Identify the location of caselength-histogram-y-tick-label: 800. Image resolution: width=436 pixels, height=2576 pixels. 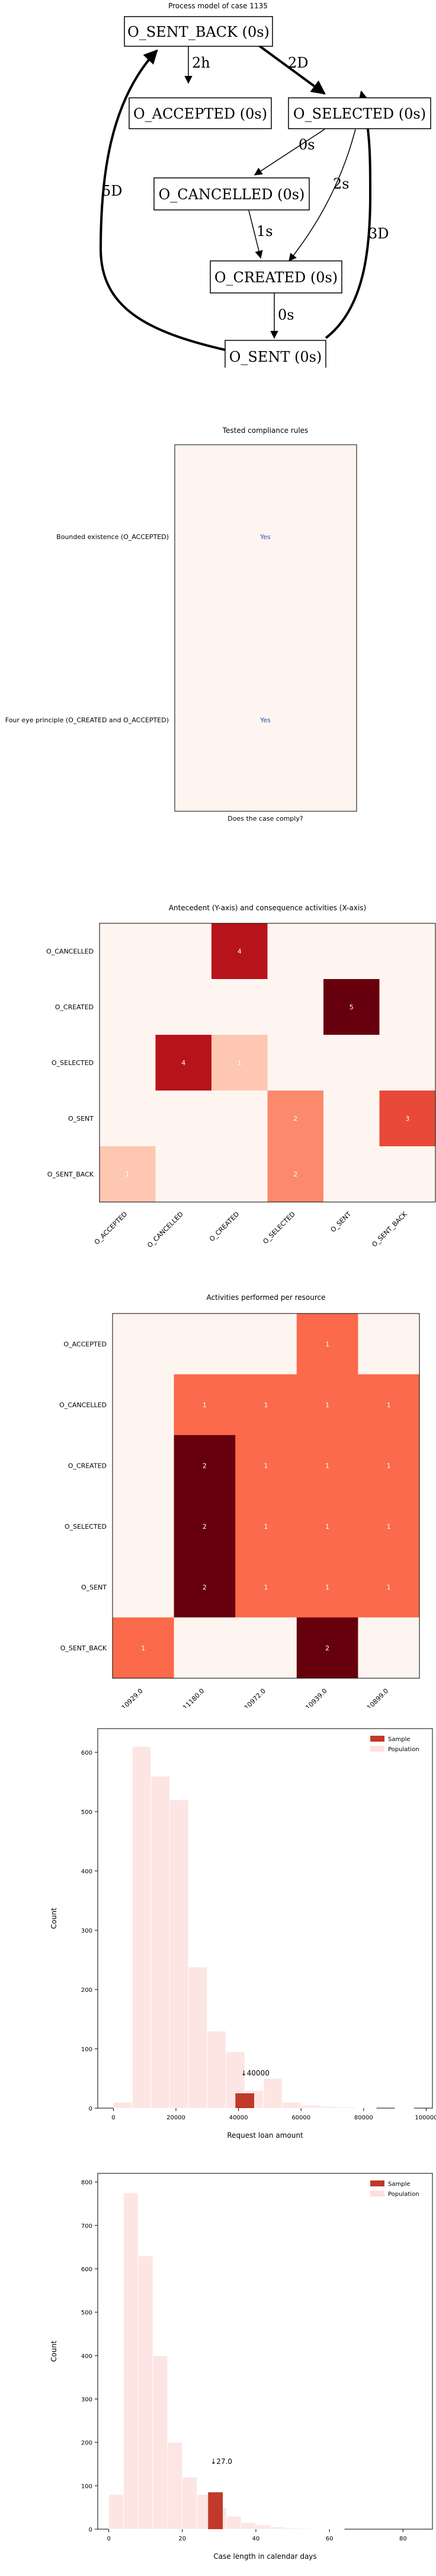
(86, 2183).